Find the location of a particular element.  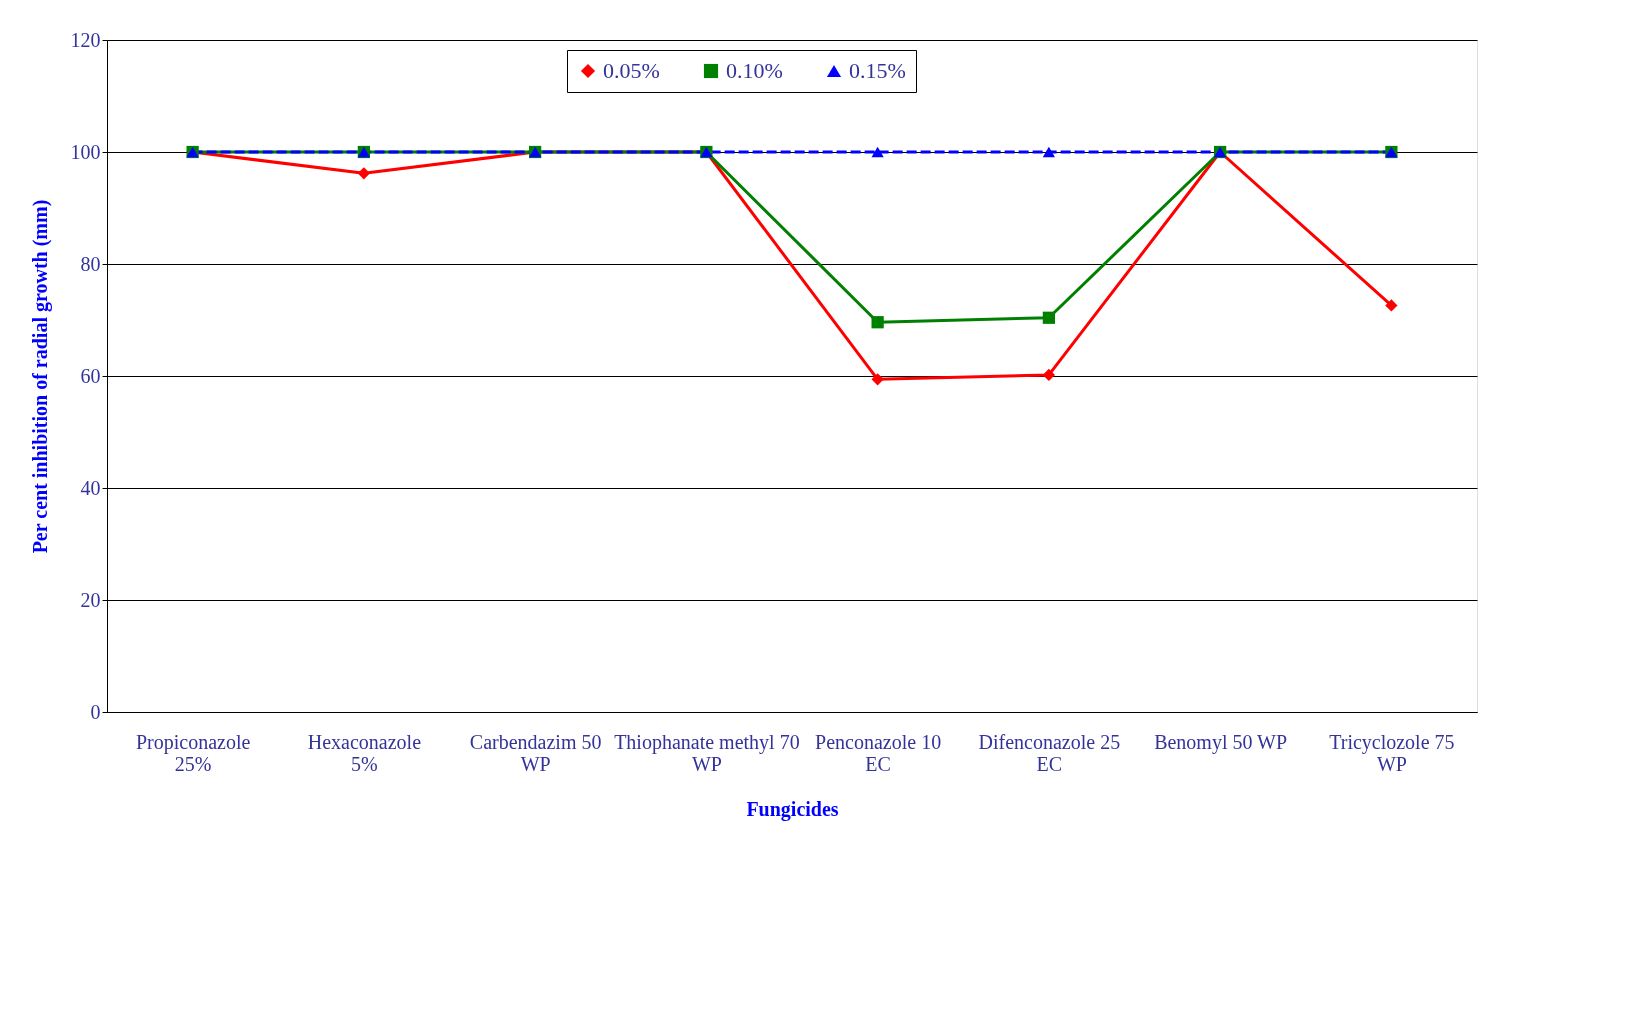

y-tick-label: 20 is located at coordinates (90, 599).